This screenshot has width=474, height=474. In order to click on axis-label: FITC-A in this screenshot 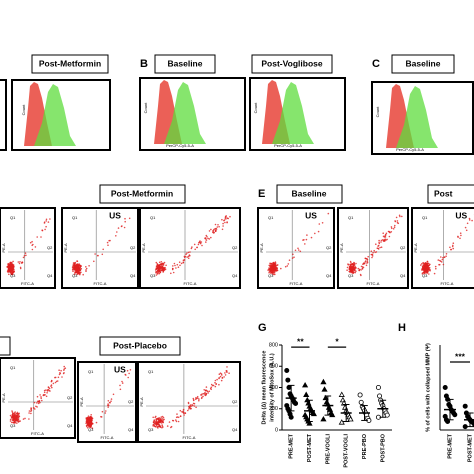, I will do `click(100, 283)`.